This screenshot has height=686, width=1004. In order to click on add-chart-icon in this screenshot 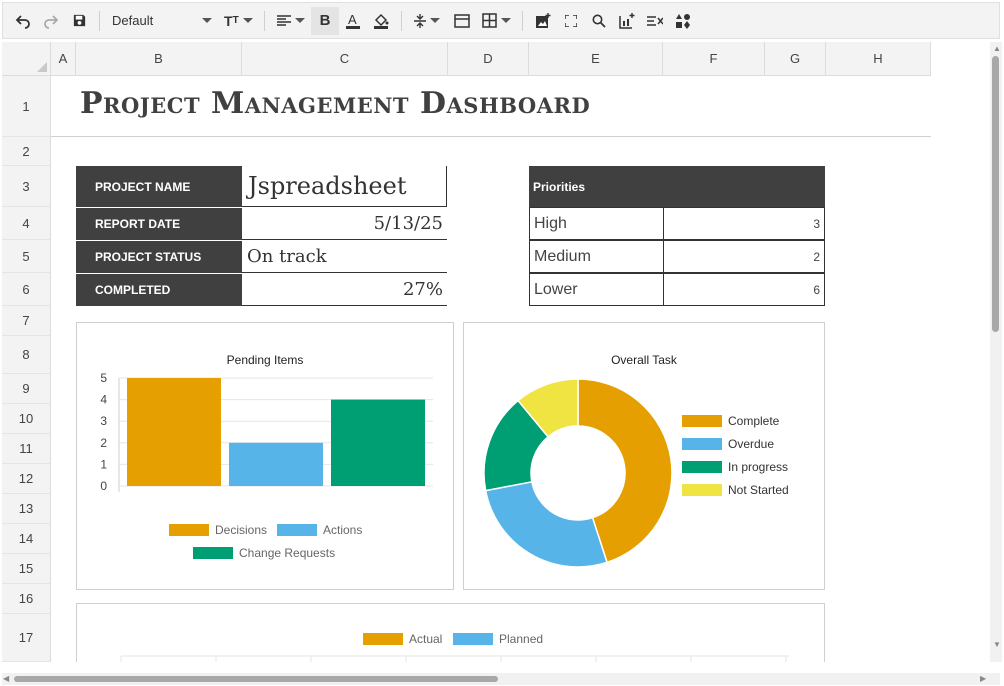, I will do `click(627, 21)`.